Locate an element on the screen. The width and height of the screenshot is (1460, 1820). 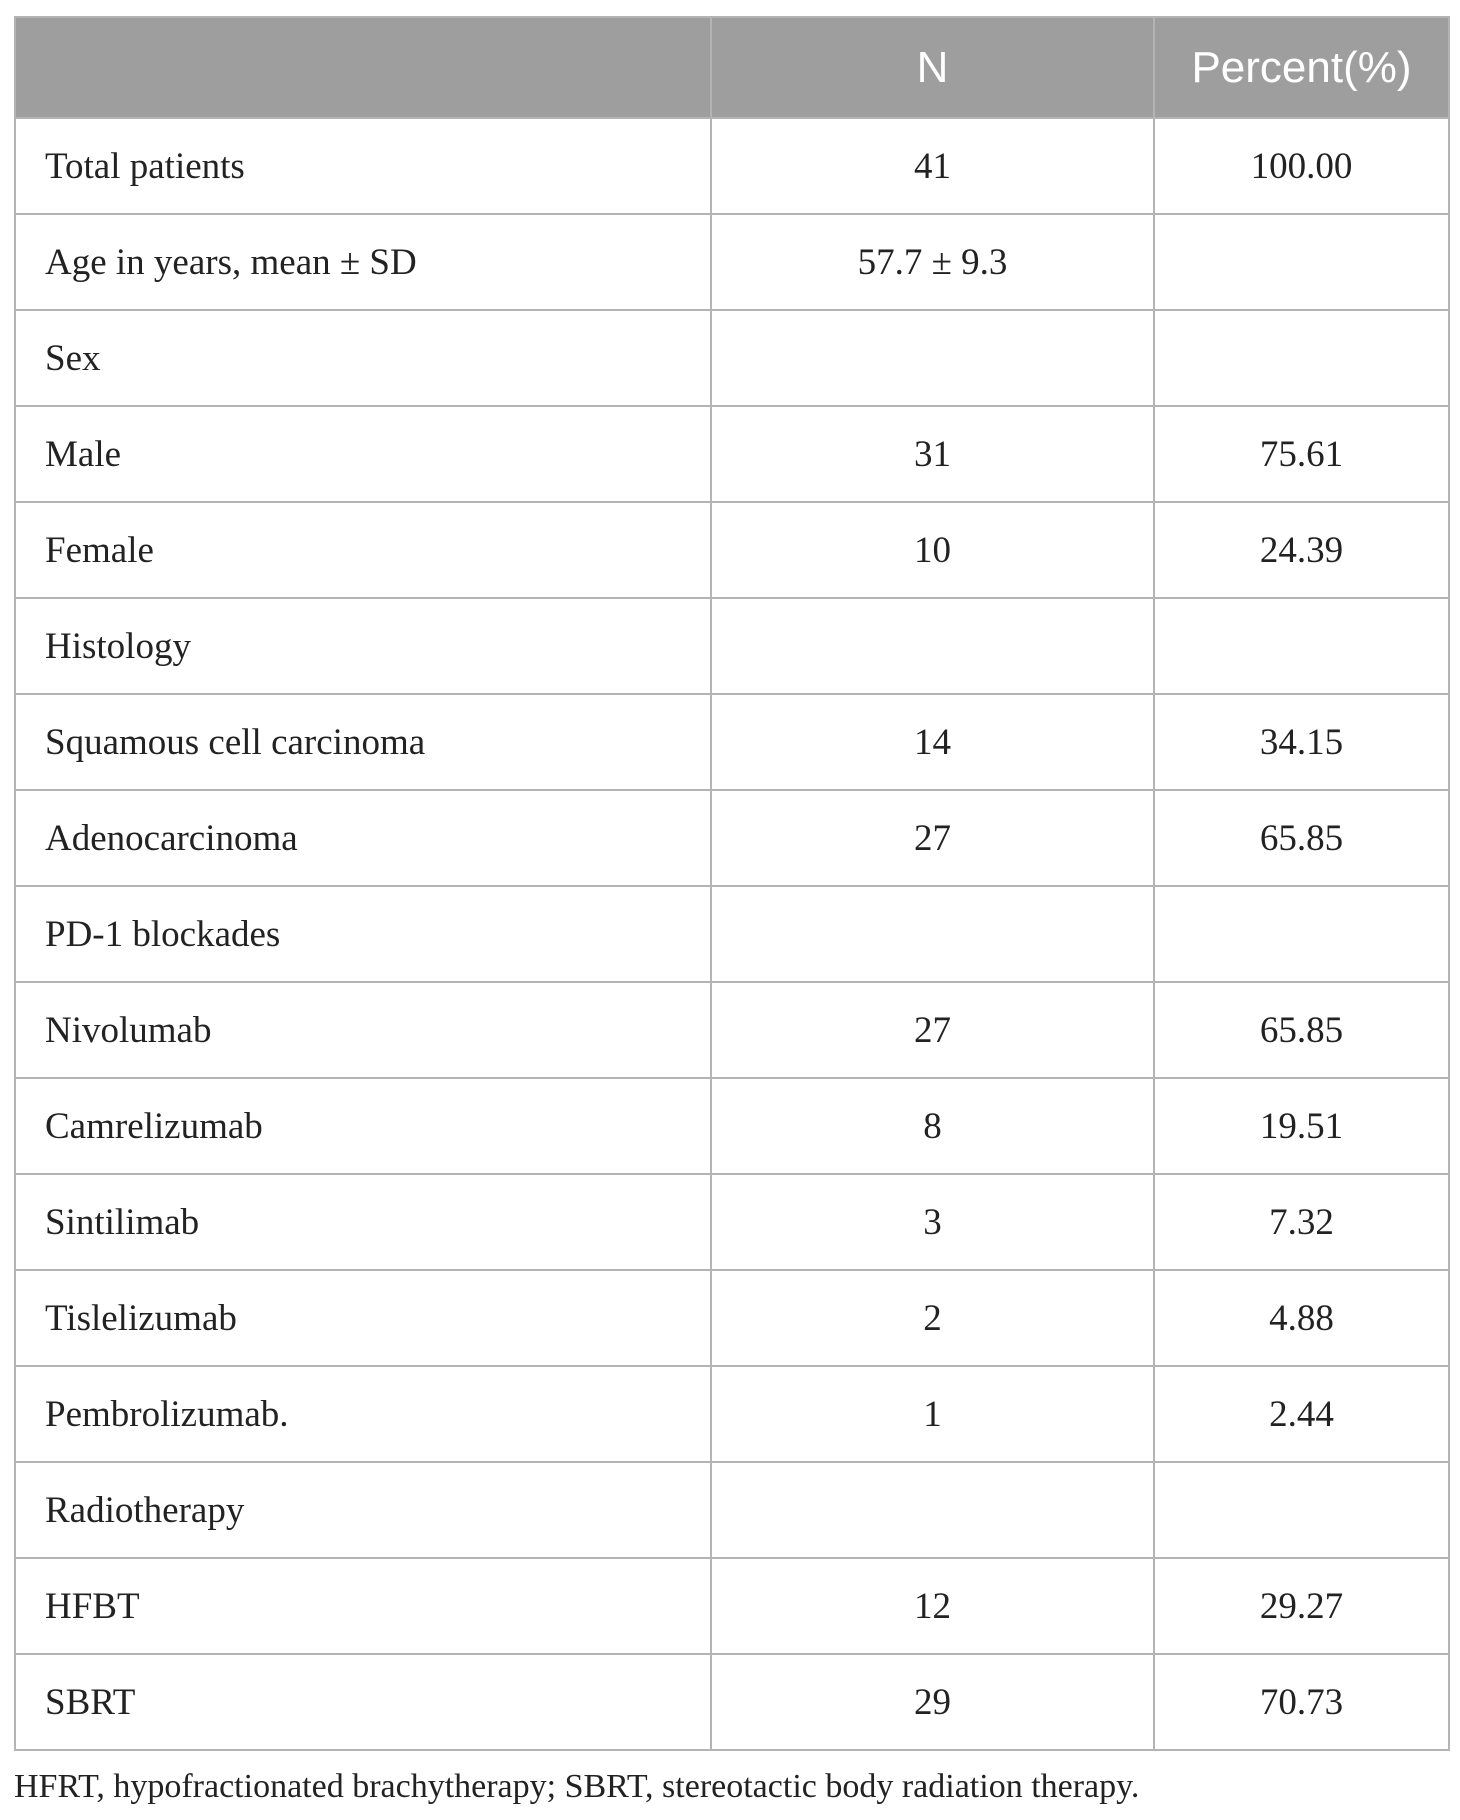
table-row: Nivolumab 27 65.85 is located at coordinates (732, 1030).